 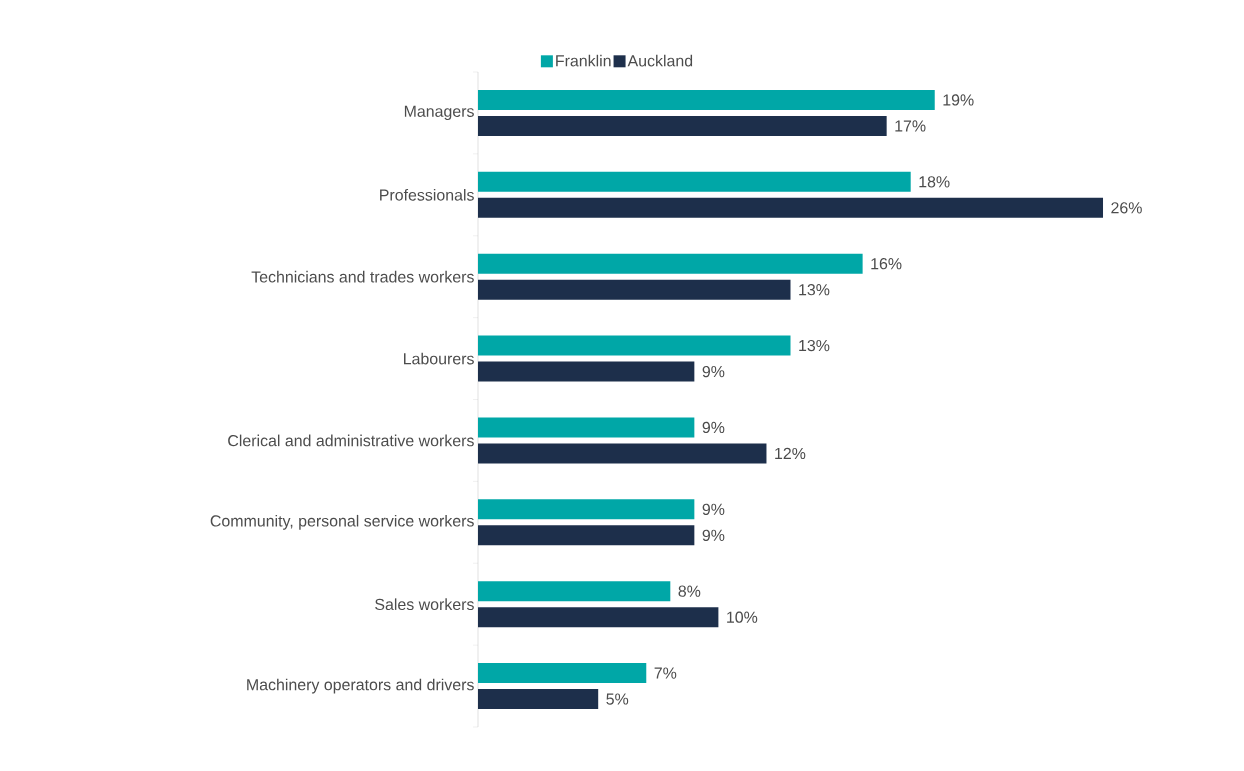 I want to click on y-tick-label: Community, personal service workers, so click(x=342, y=522).